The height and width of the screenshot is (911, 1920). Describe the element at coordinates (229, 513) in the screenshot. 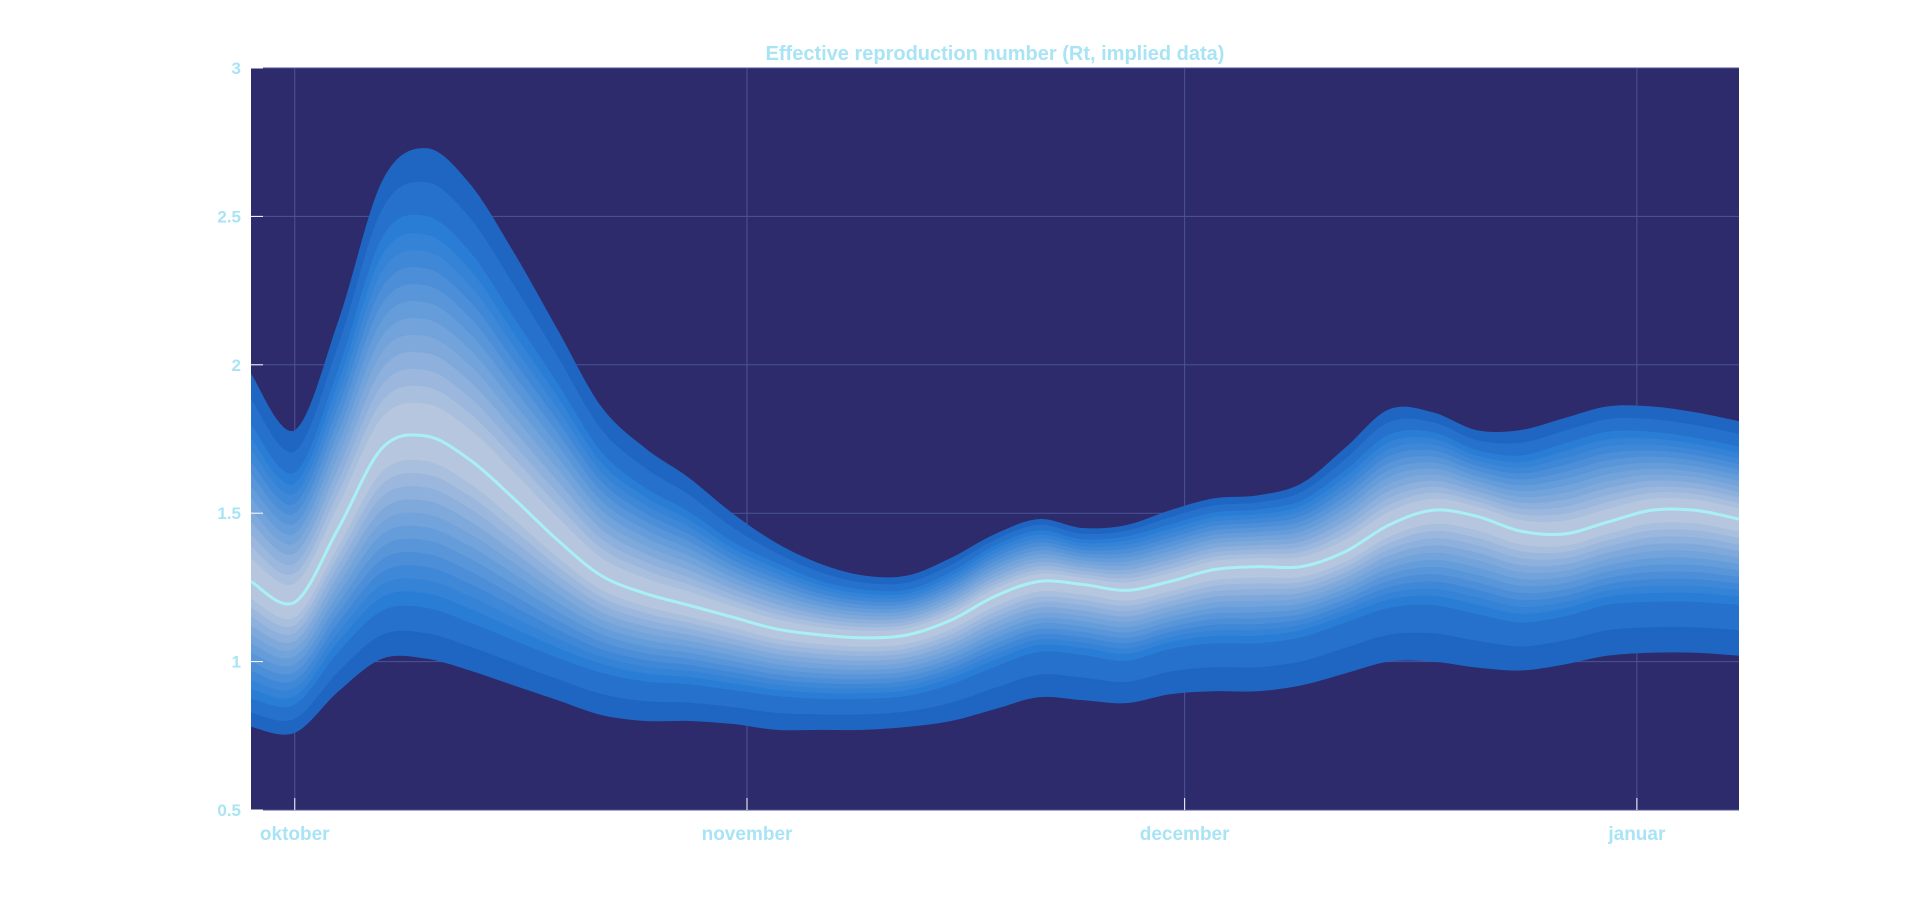

I see `y-tick-label: 1.5` at that location.